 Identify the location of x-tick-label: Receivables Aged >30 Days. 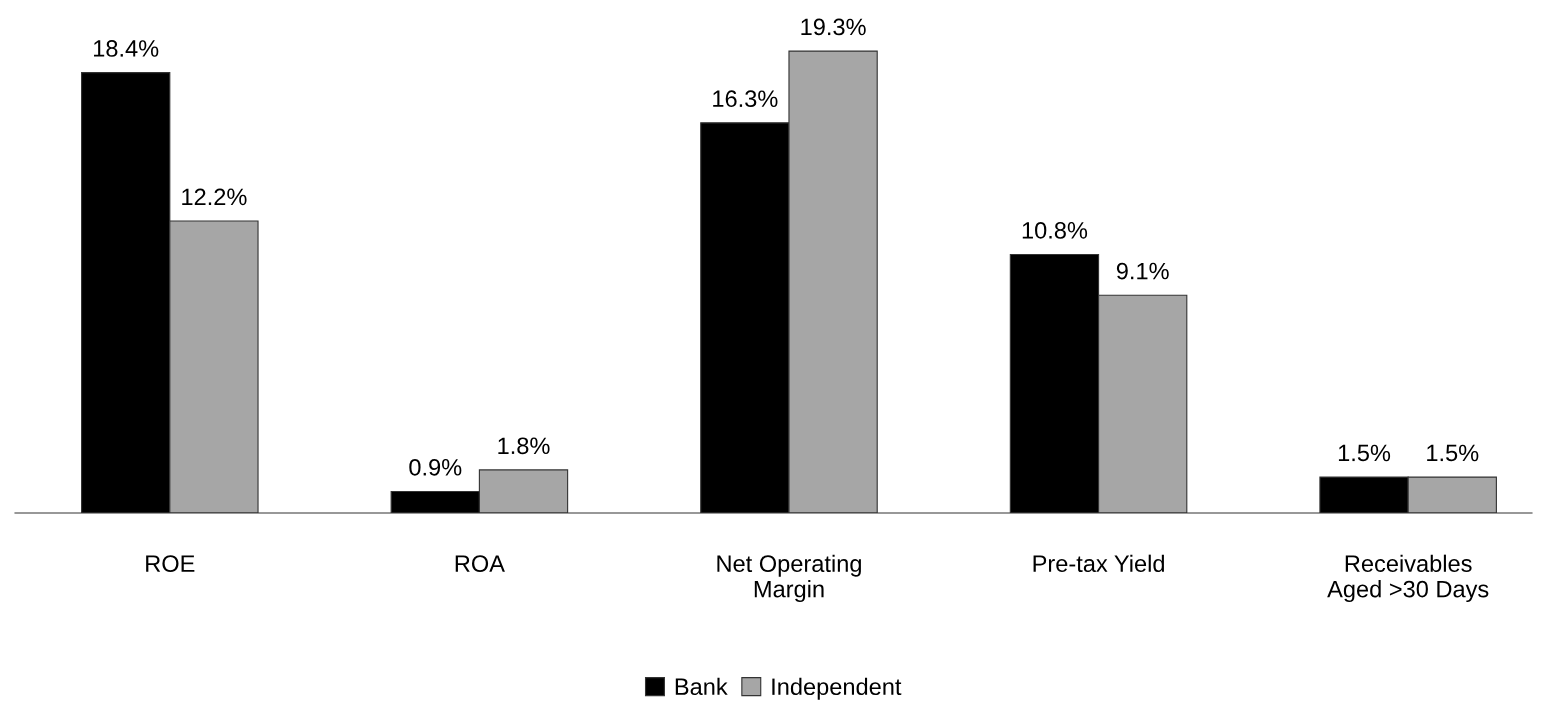
(1408, 578).